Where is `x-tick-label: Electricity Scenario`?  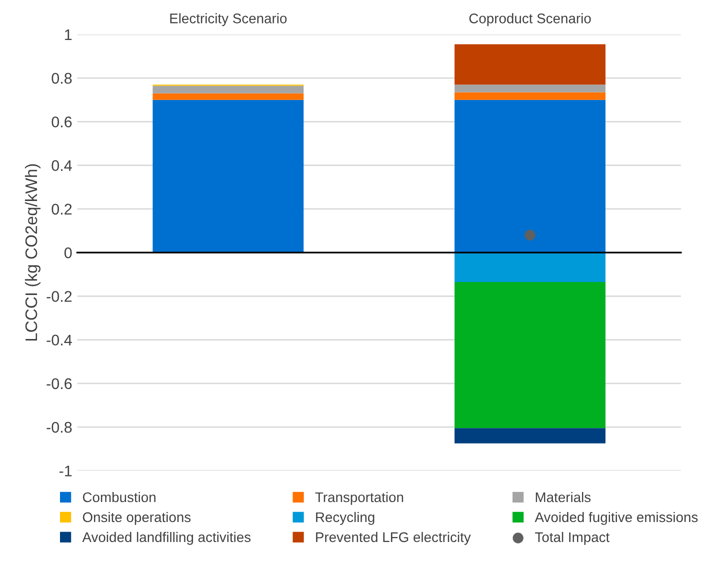 x-tick-label: Electricity Scenario is located at coordinates (228, 19).